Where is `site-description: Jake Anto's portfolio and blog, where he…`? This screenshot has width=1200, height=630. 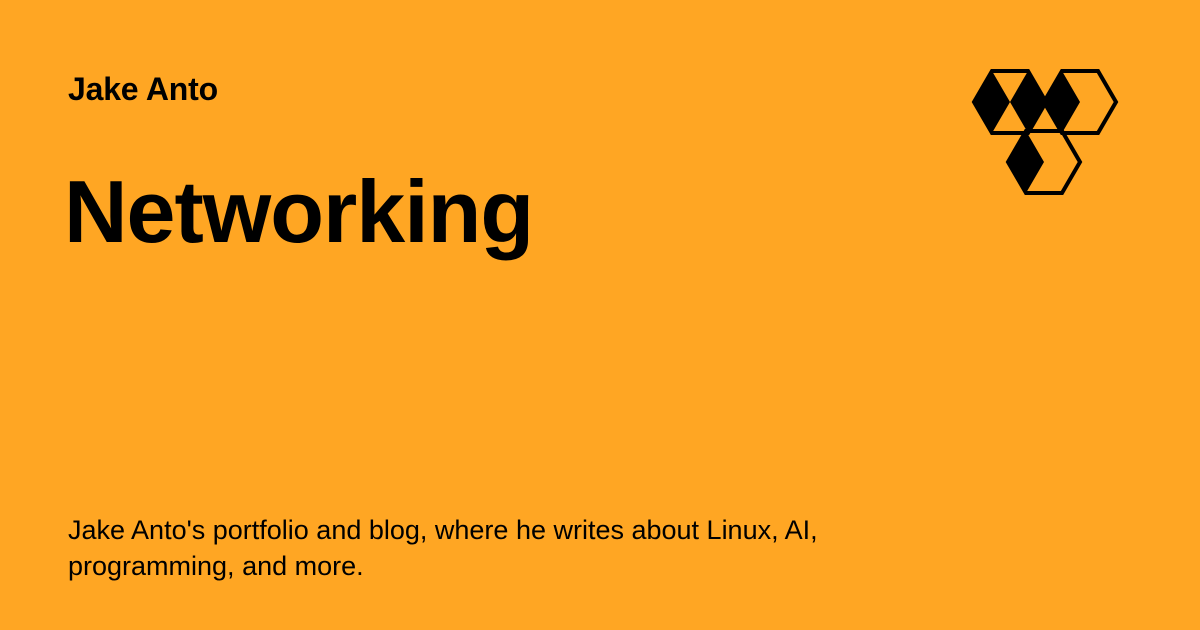
site-description: Jake Anto's portfolio and blog, where he… is located at coordinates (443, 548).